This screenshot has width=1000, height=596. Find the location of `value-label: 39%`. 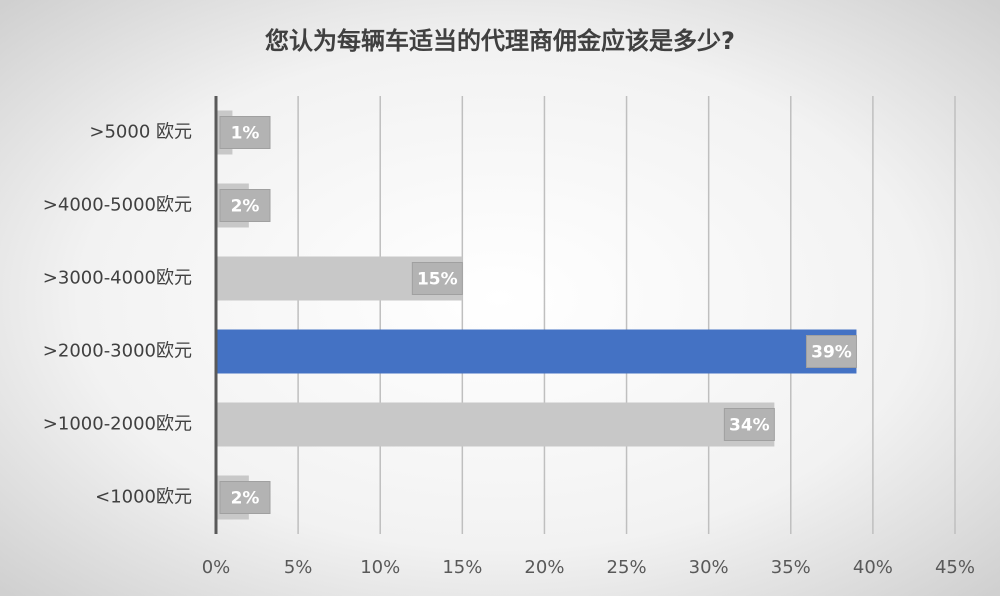

value-label: 39% is located at coordinates (831, 353).